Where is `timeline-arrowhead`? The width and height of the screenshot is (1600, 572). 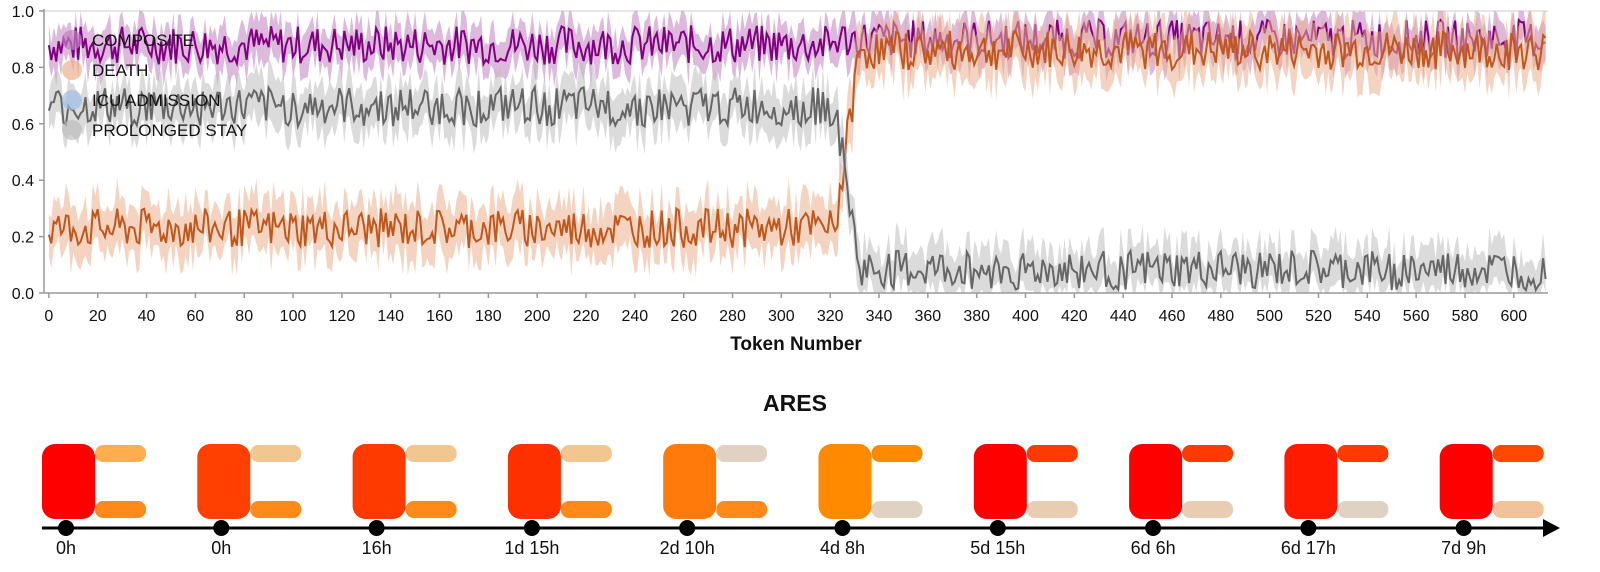 timeline-arrowhead is located at coordinates (1551, 528).